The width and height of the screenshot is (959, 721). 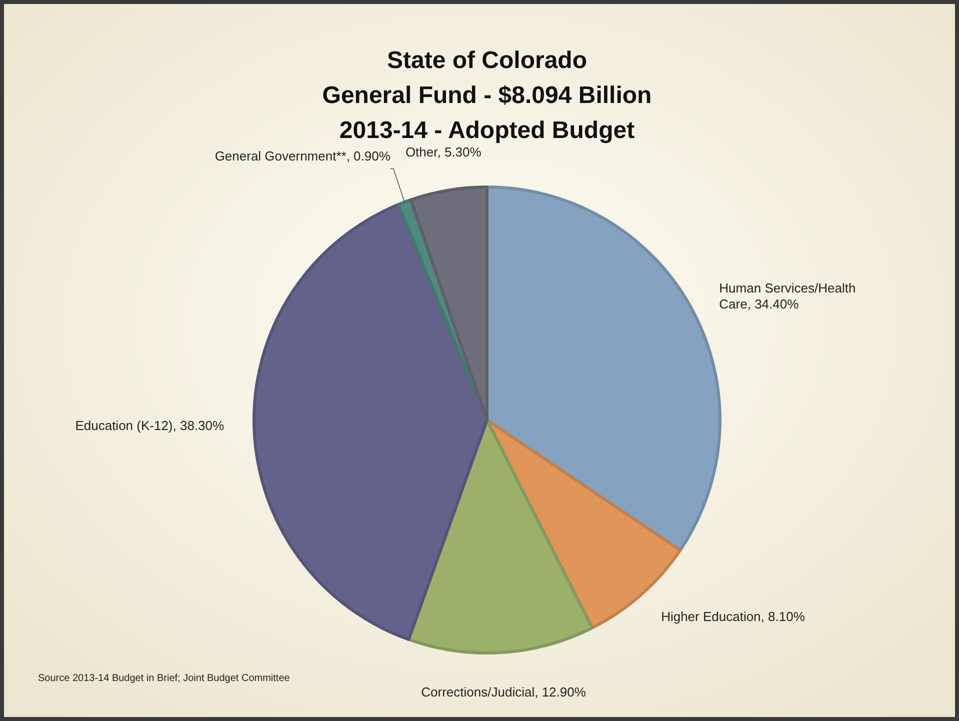 I want to click on slice-label: Human Services/Health Care, 34.40%, so click(x=787, y=296).